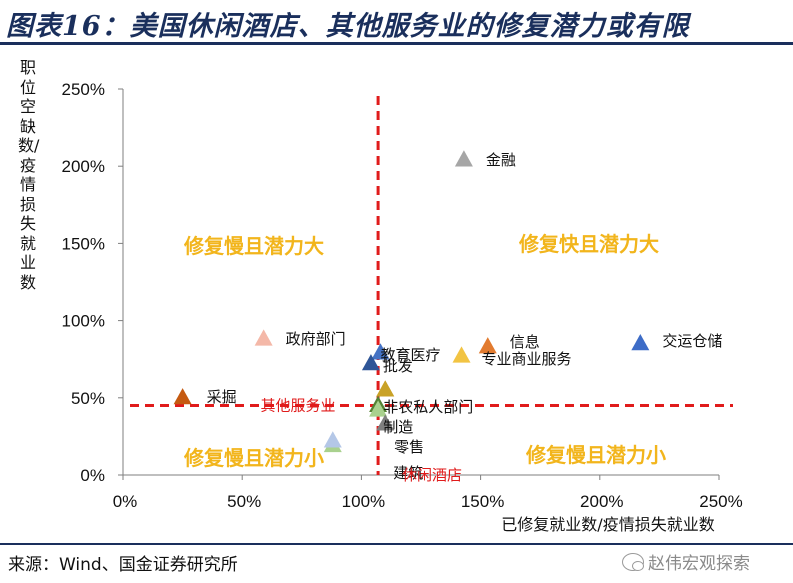  I want to click on horizontal-reference-label: 其他服务业, so click(297, 406).